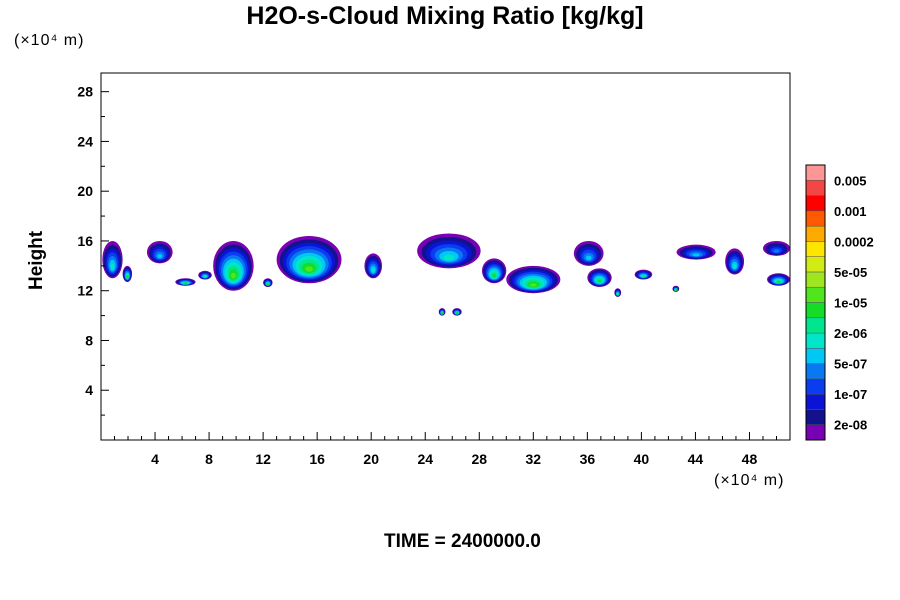  What do you see at coordinates (462, 541) in the screenshot?
I see `time-label: TIME = 2400000.0` at bounding box center [462, 541].